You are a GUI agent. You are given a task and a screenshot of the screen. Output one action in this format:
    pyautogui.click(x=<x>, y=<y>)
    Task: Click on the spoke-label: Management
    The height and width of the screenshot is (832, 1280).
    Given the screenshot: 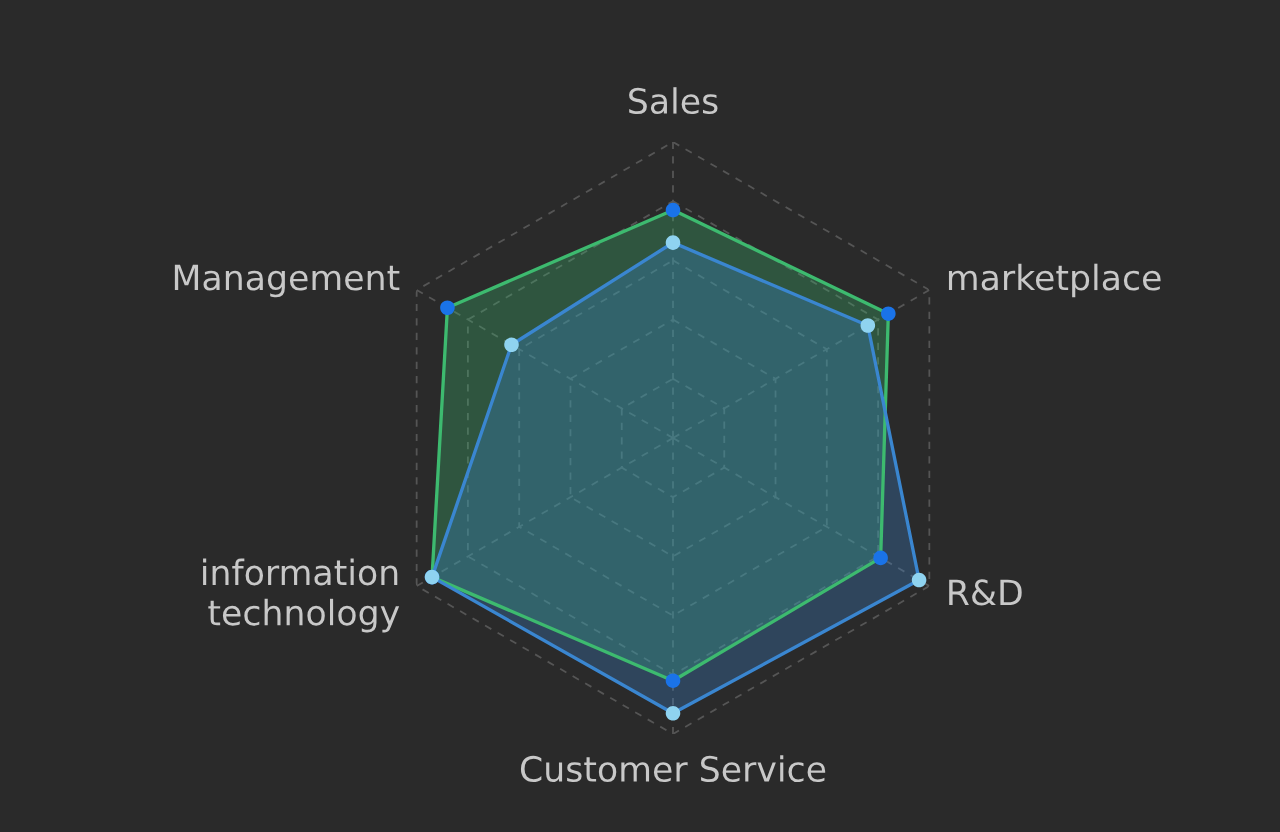 What is the action you would take?
    pyautogui.click(x=287, y=281)
    